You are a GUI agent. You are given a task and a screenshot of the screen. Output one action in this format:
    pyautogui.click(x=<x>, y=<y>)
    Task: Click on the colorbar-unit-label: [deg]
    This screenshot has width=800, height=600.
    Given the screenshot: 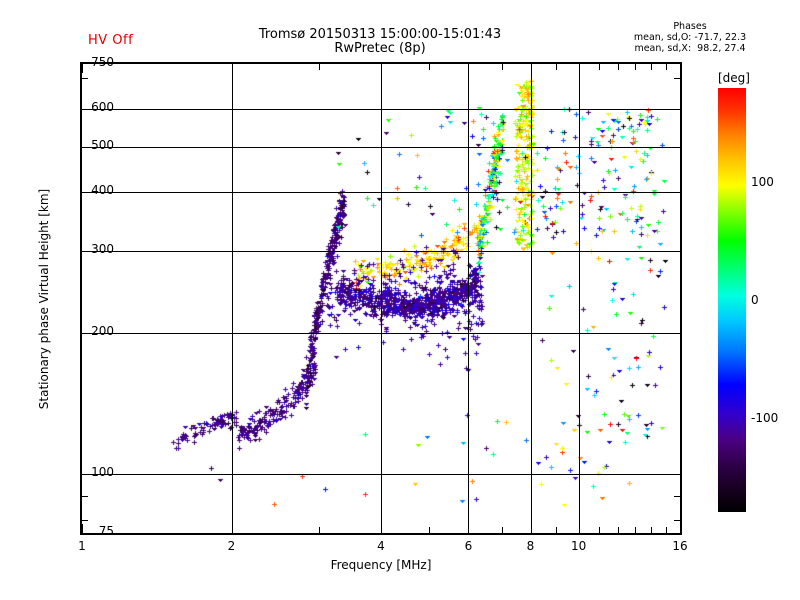 What is the action you would take?
    pyautogui.click(x=734, y=78)
    